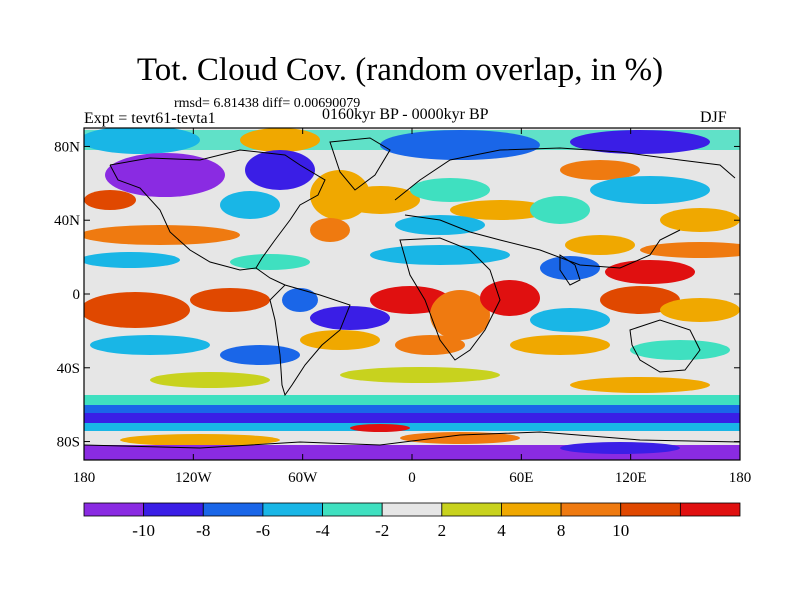 The image size is (800, 600). Describe the element at coordinates (631, 478) in the screenshot. I see `lon-tick-label: 120E` at that location.